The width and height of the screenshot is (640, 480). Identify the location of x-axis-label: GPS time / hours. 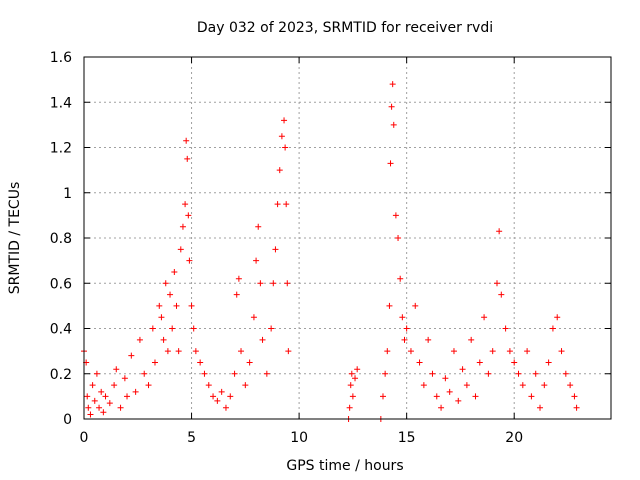
(344, 466).